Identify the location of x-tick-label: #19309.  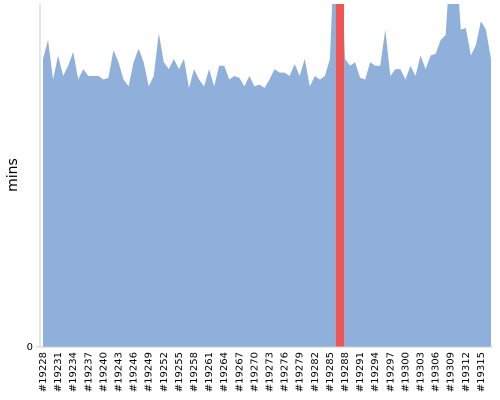
(451, 372).